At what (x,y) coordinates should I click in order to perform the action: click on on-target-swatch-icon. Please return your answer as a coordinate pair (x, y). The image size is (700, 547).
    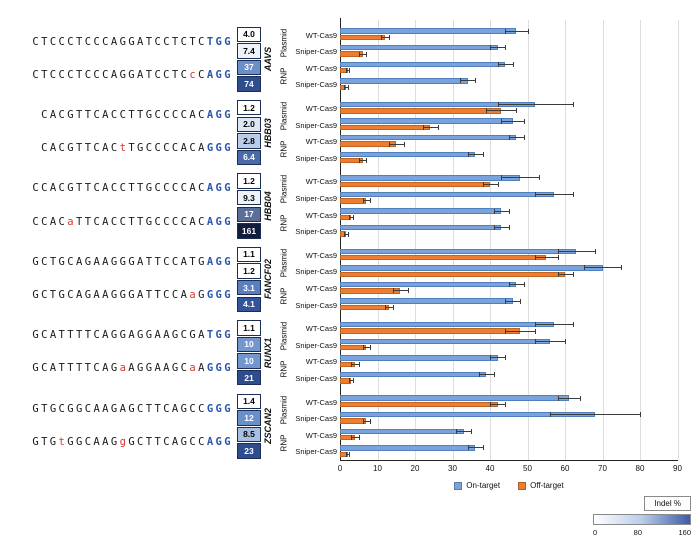
    Looking at the image, I should click on (458, 485).